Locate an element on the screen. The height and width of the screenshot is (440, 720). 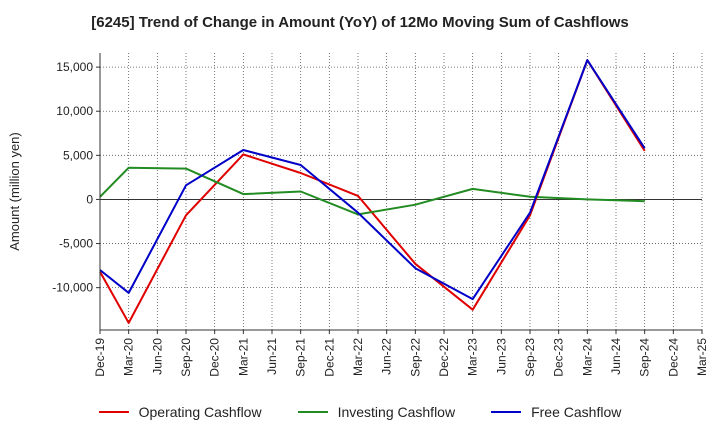
x-tick-label: Sep-23 is located at coordinates (530, 357).